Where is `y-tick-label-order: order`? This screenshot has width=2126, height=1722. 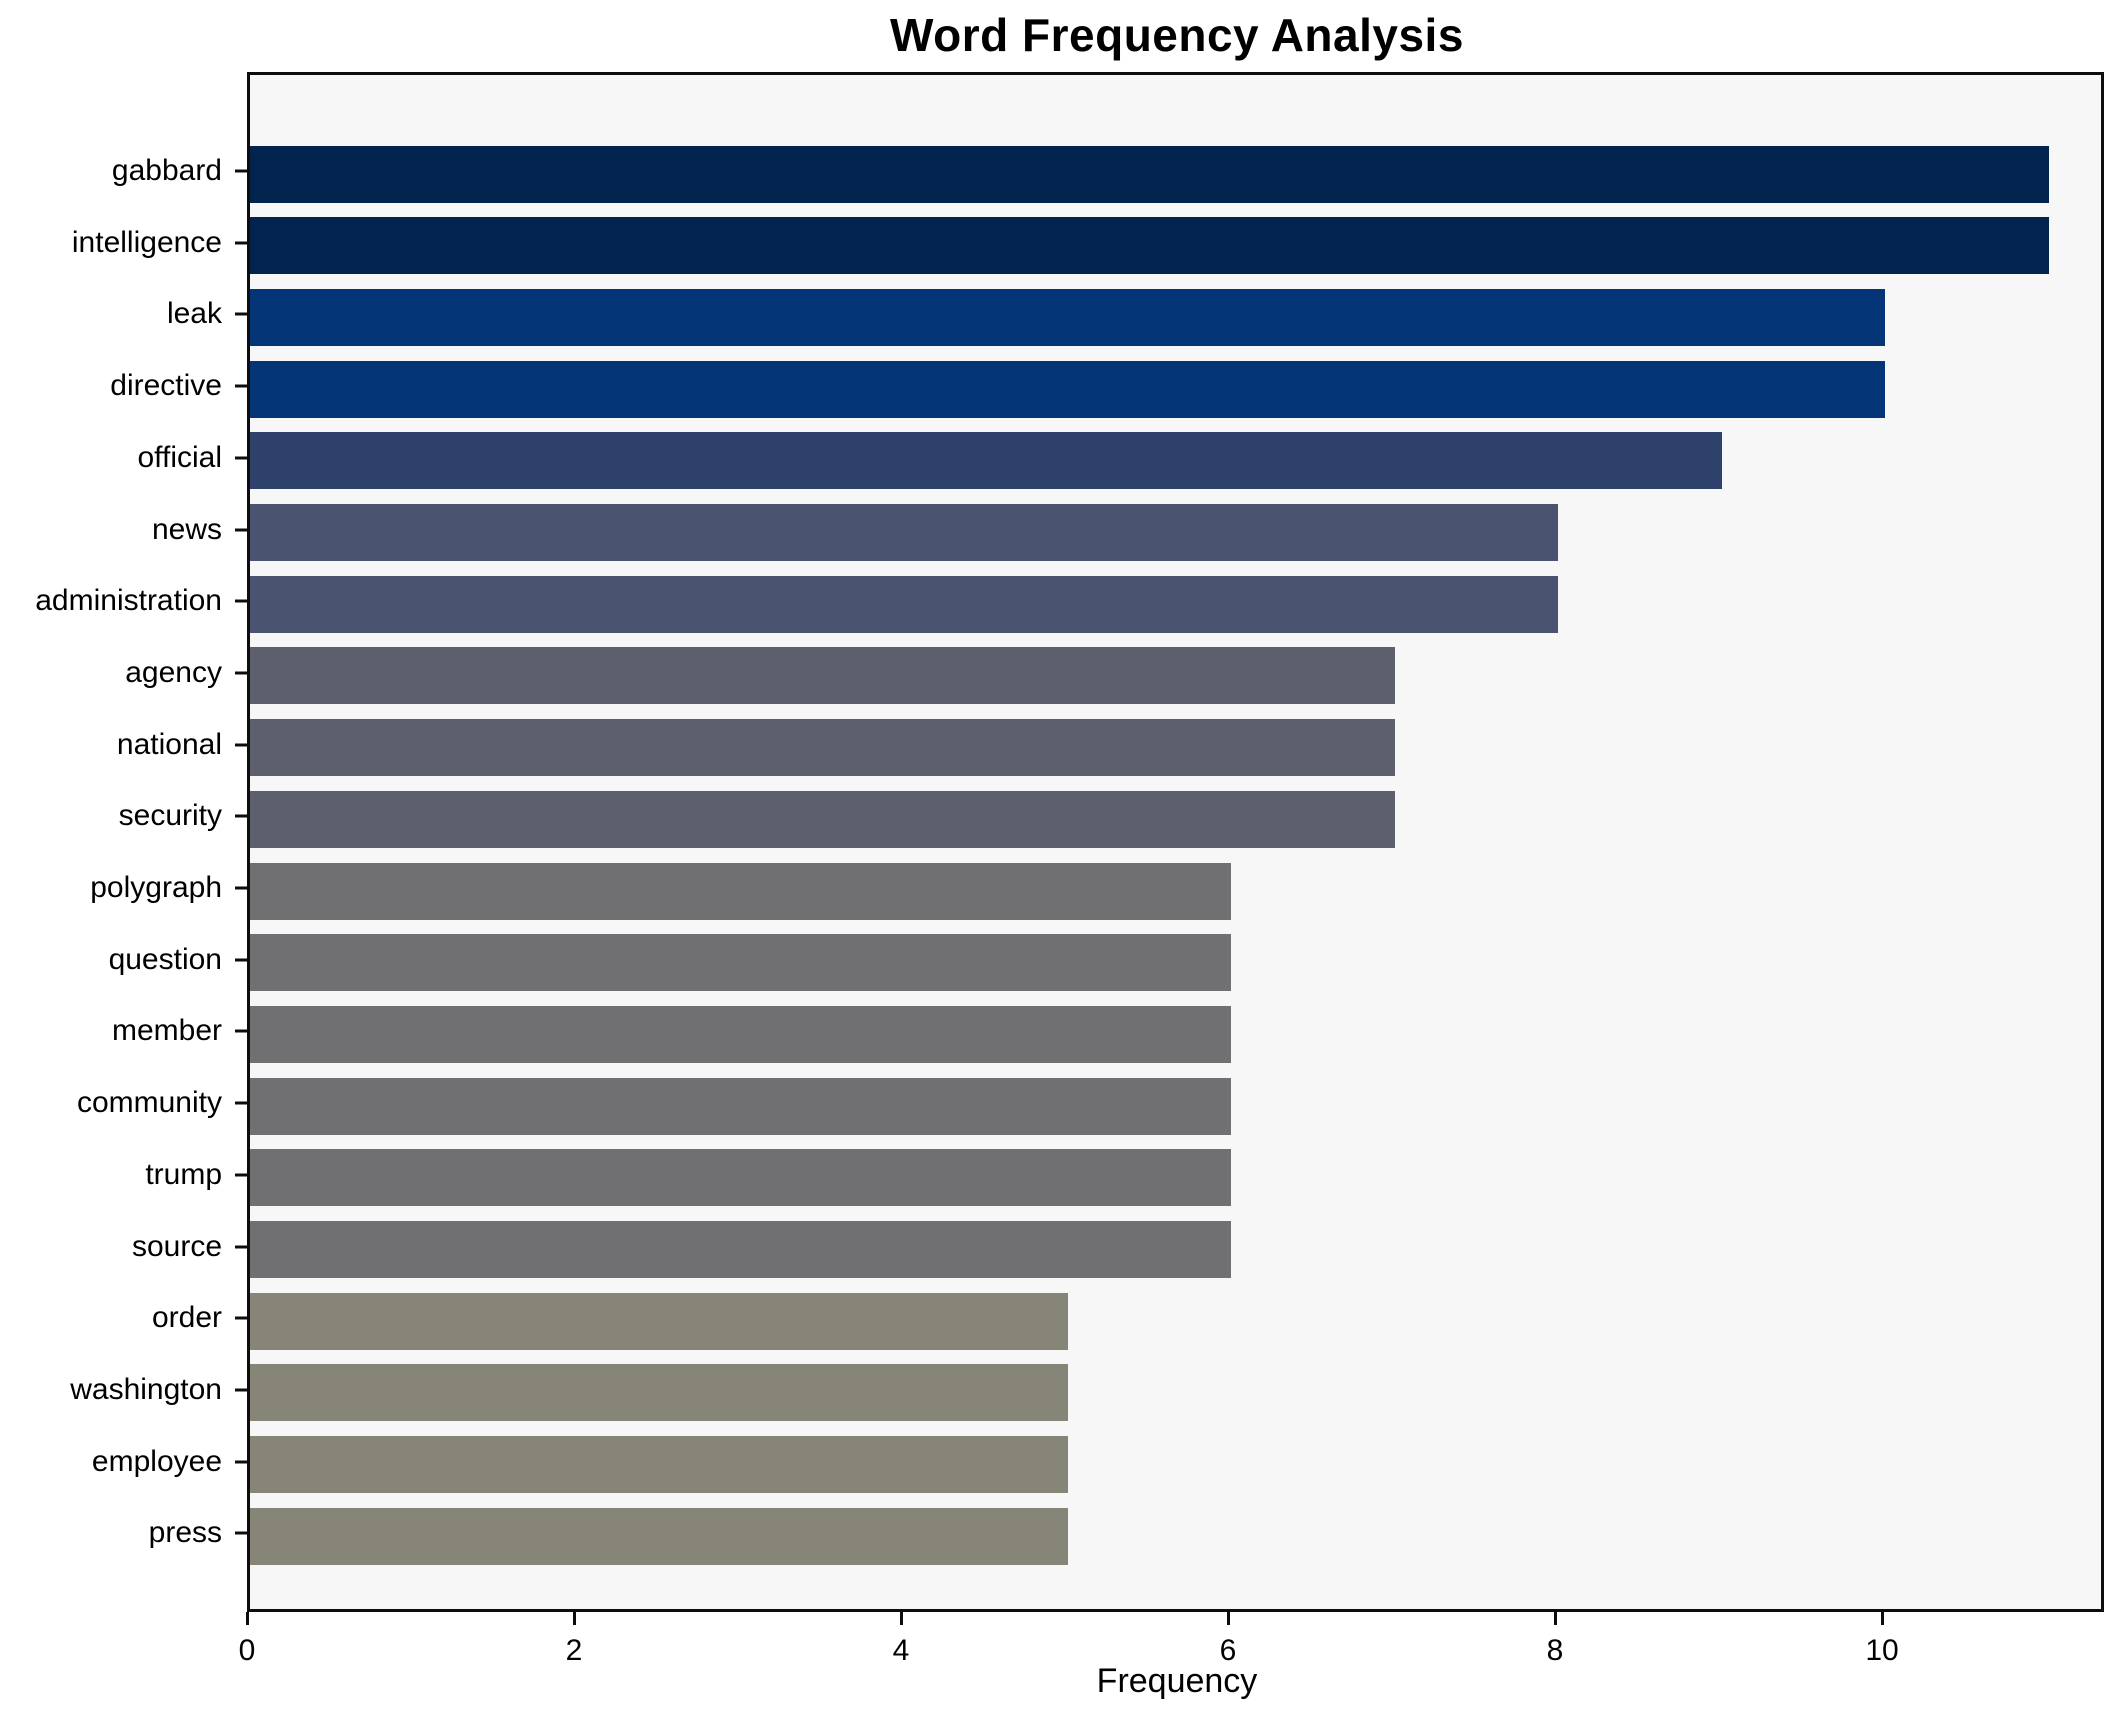 y-tick-label-order: order is located at coordinates (186, 1318).